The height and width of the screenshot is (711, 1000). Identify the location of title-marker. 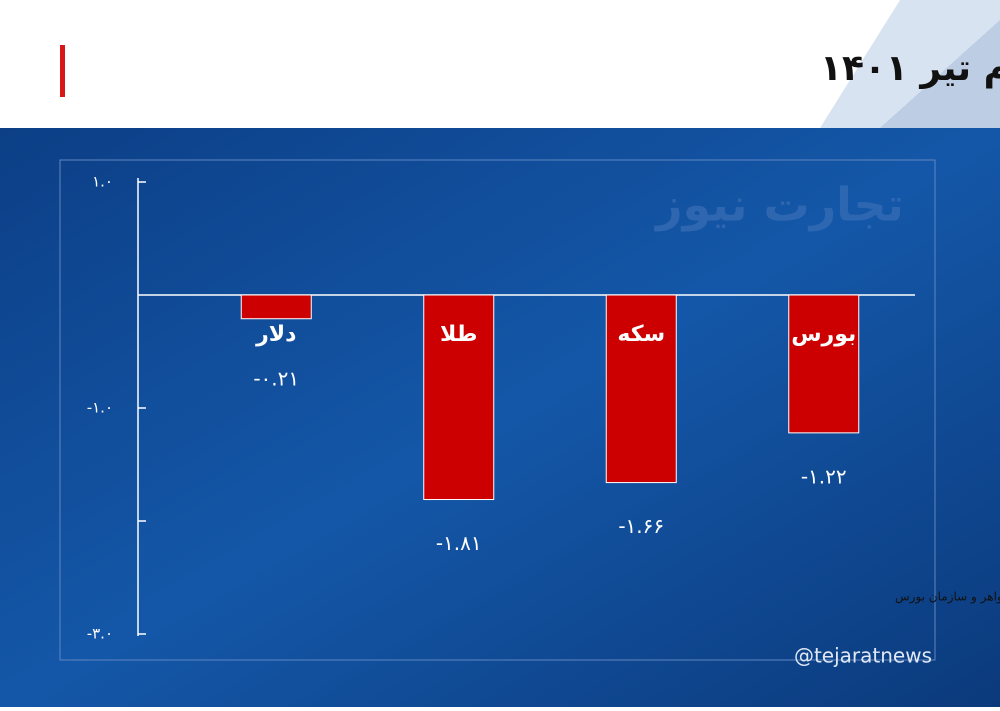
(62, 71).